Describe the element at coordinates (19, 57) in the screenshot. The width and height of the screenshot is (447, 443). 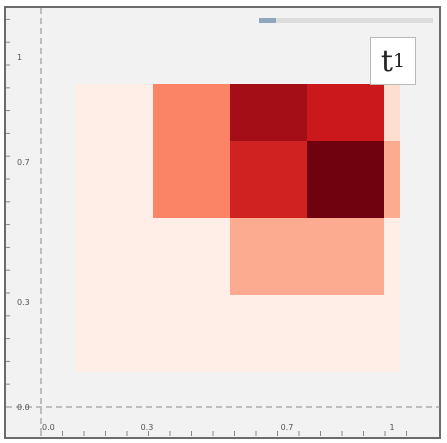
I see `y-tick-label: 1` at that location.